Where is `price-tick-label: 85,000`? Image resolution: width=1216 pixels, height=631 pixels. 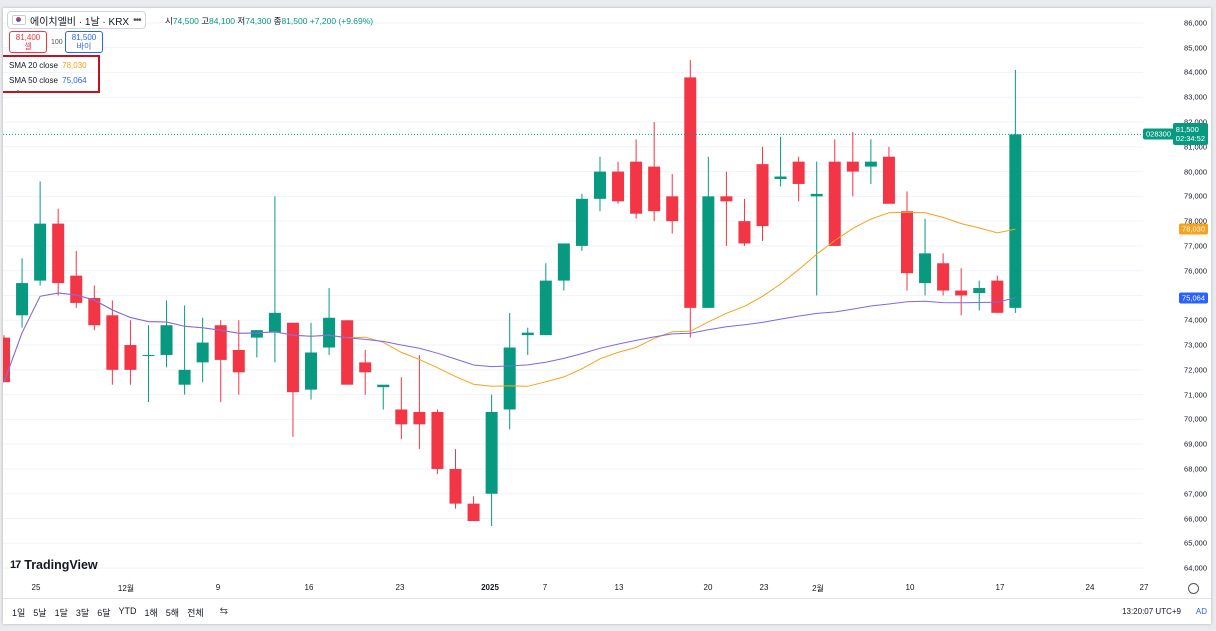 price-tick-label: 85,000 is located at coordinates (1195, 48).